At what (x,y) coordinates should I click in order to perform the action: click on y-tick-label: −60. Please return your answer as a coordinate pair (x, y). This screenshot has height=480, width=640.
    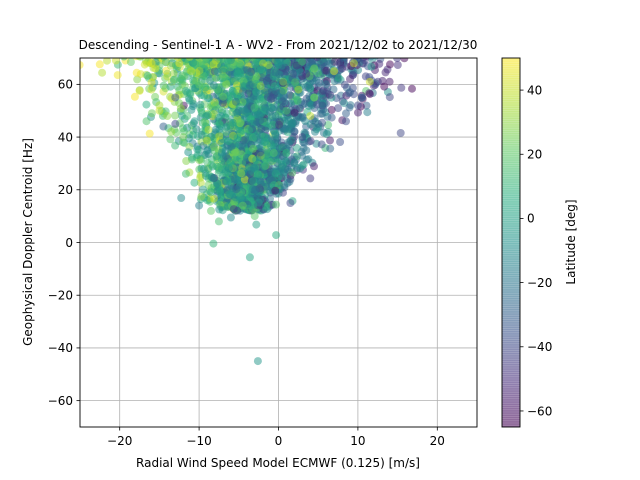
    Looking at the image, I should click on (60, 401).